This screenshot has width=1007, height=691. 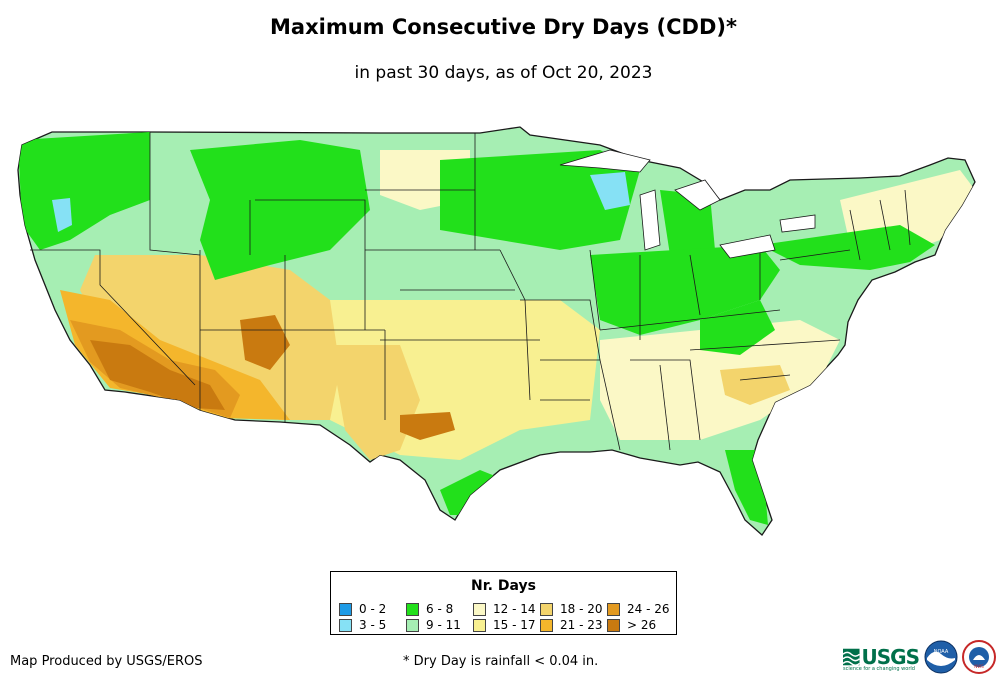 What do you see at coordinates (687, 204) in the screenshot?
I see `great-lakes` at bounding box center [687, 204].